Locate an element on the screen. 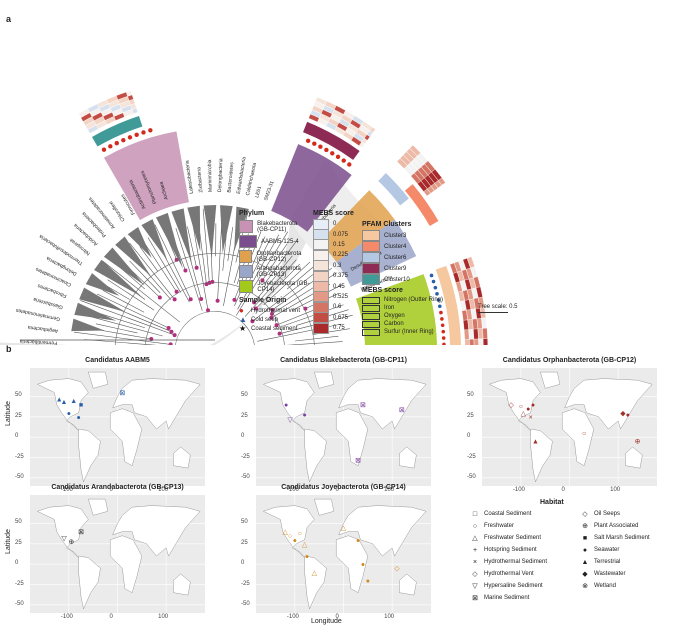 Image resolution: width=685 pixels, height=634 pixels. mebs-legend-item: 0.075 is located at coordinates (338, 235).